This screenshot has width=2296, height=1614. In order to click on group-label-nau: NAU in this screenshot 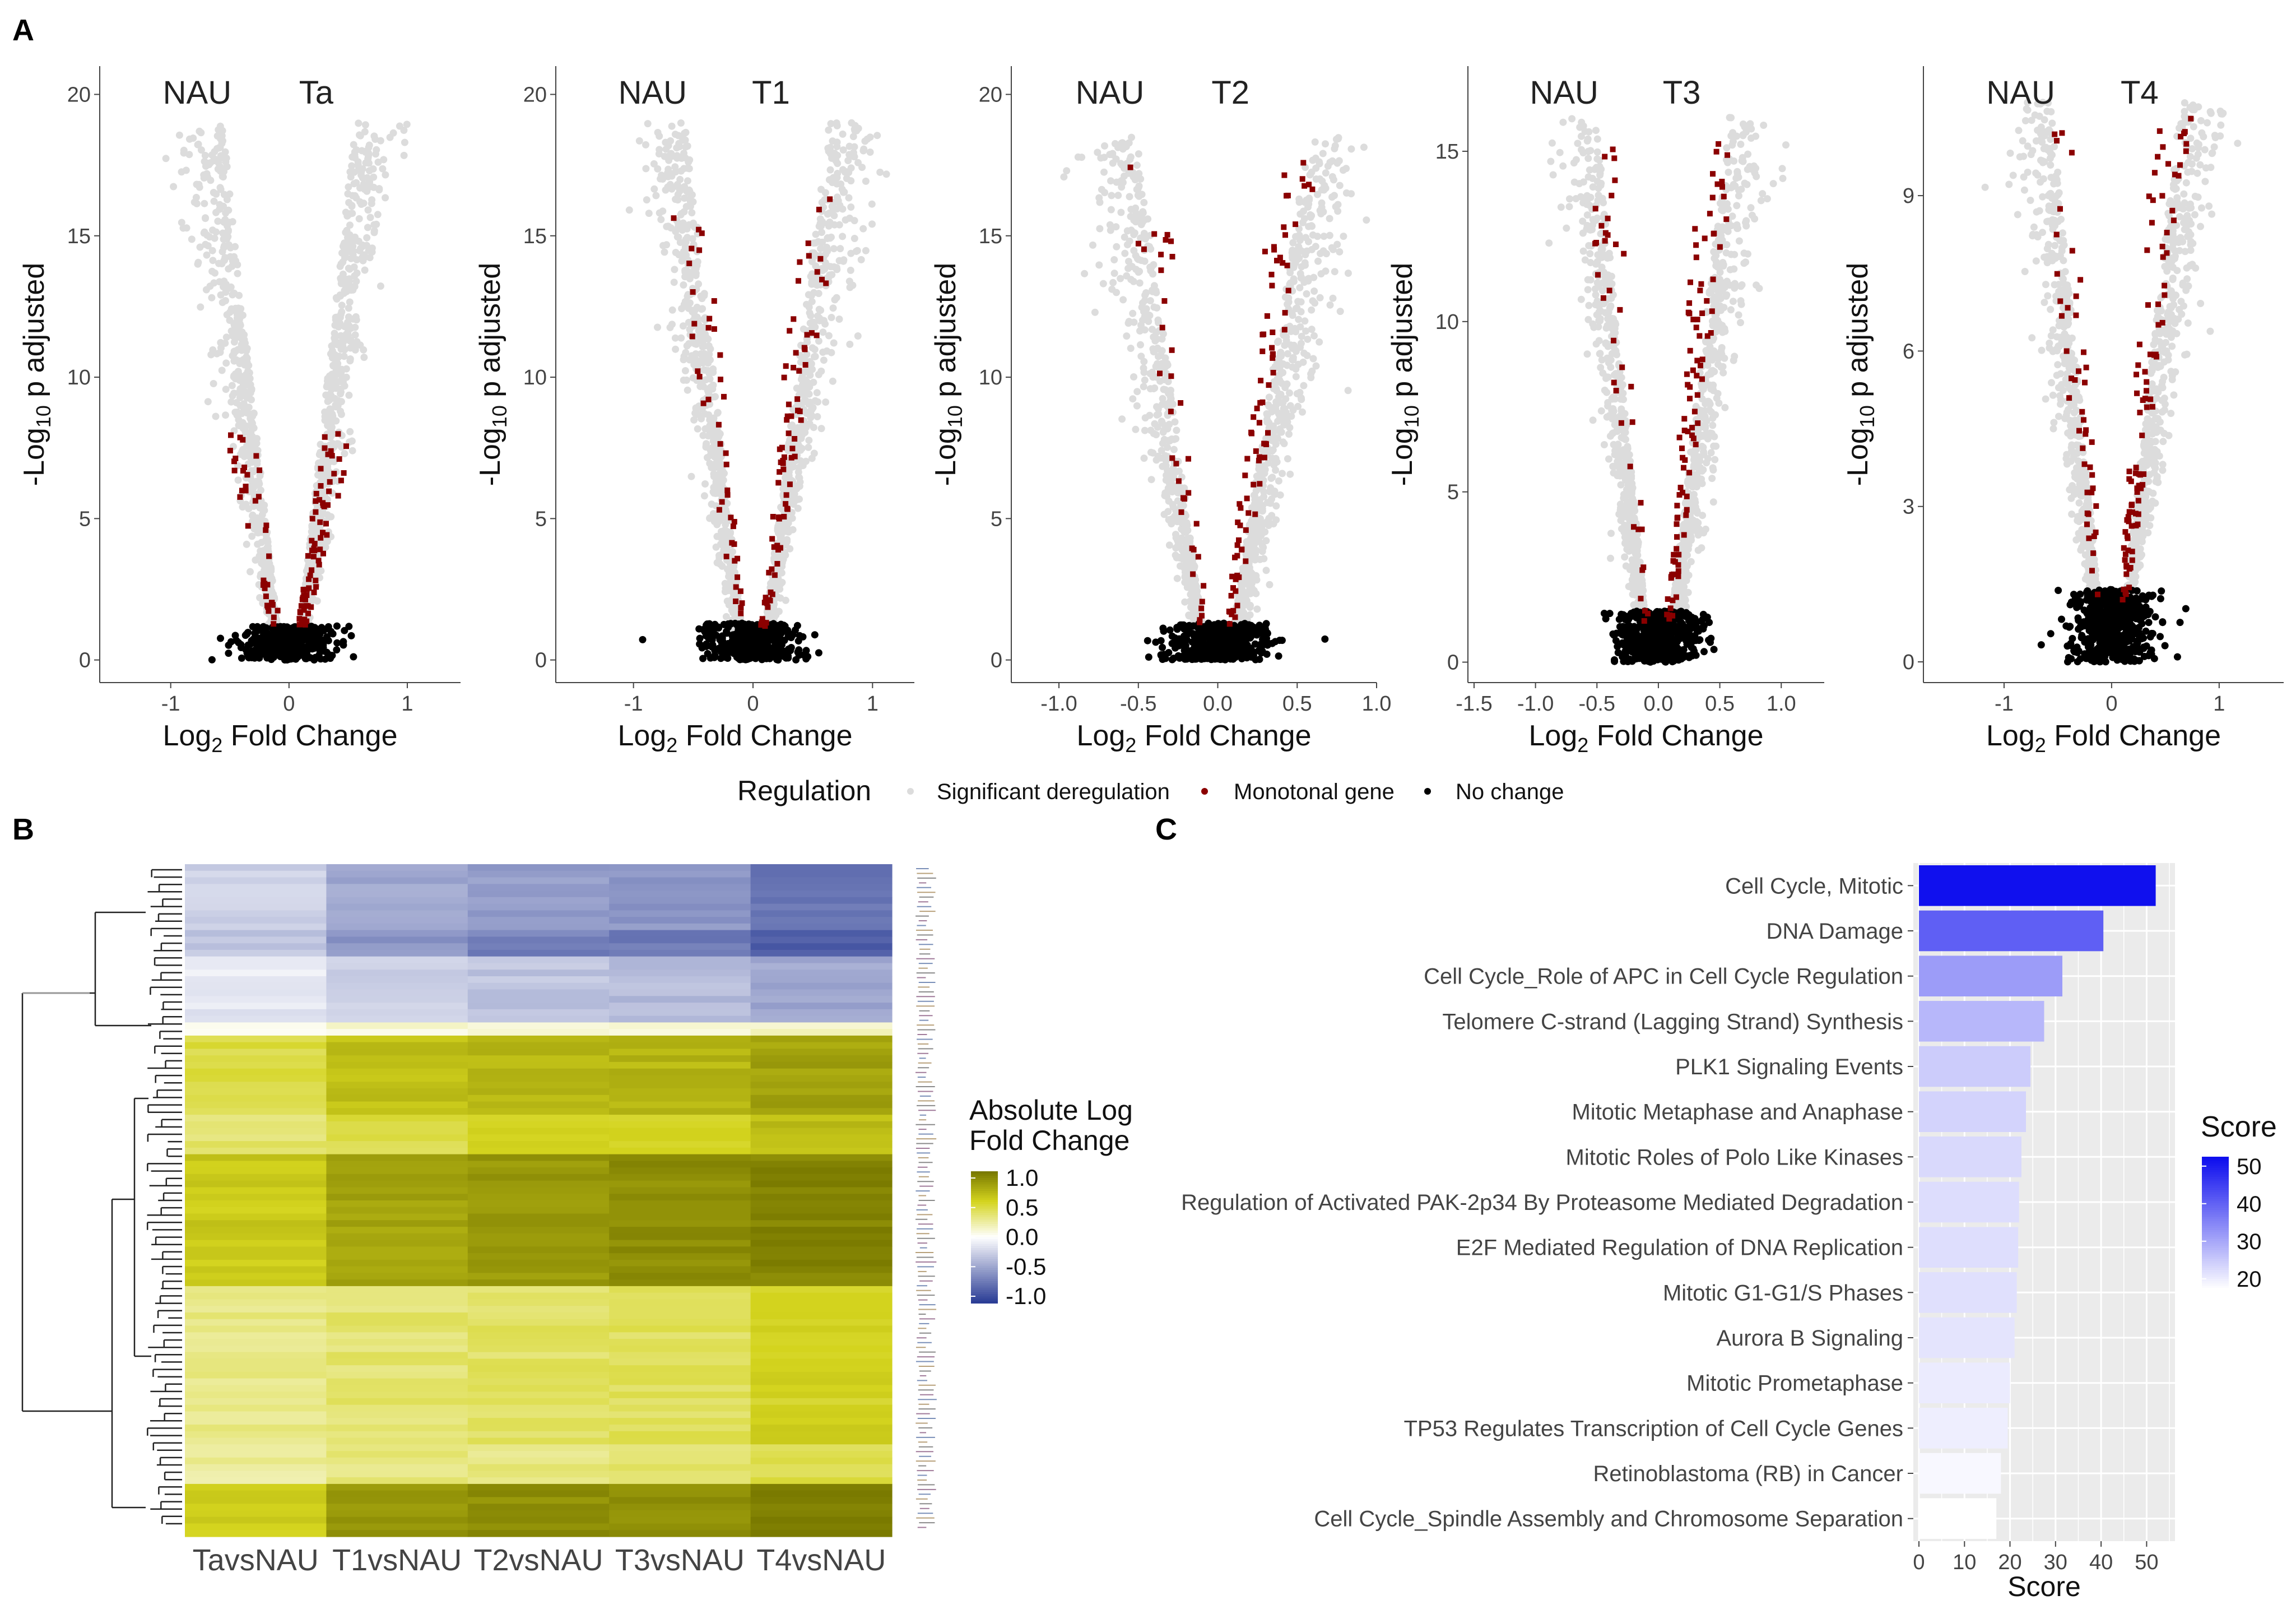, I will do `click(197, 93)`.